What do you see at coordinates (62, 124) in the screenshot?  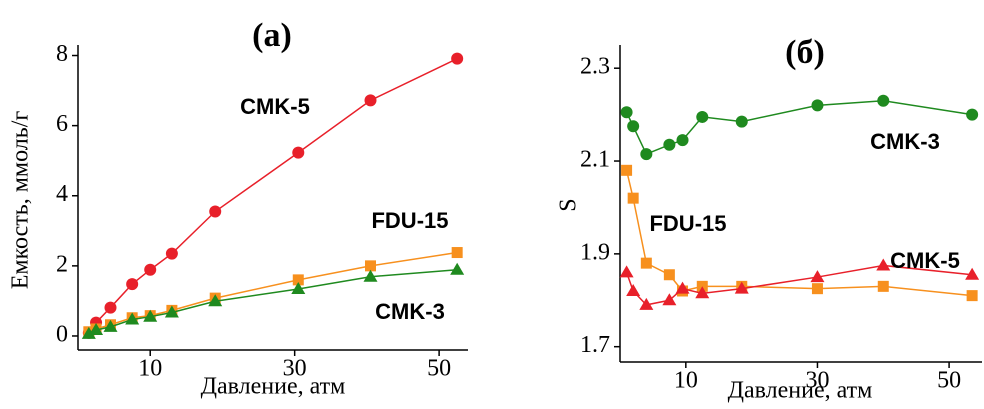 I see `y-tick-label: 6` at bounding box center [62, 124].